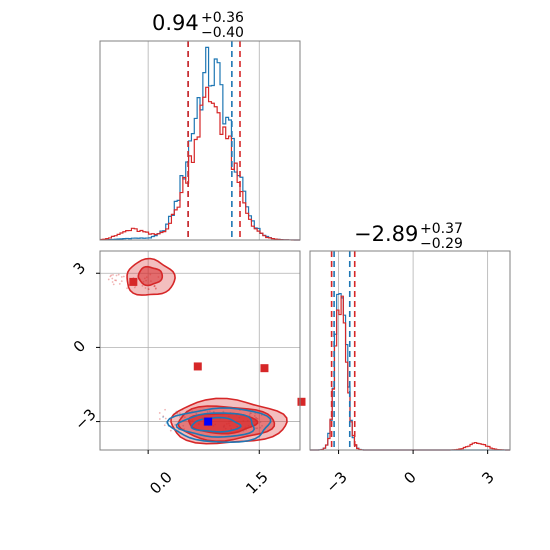  I want to click on tick-label-x1-a: −3, so click(336, 482).